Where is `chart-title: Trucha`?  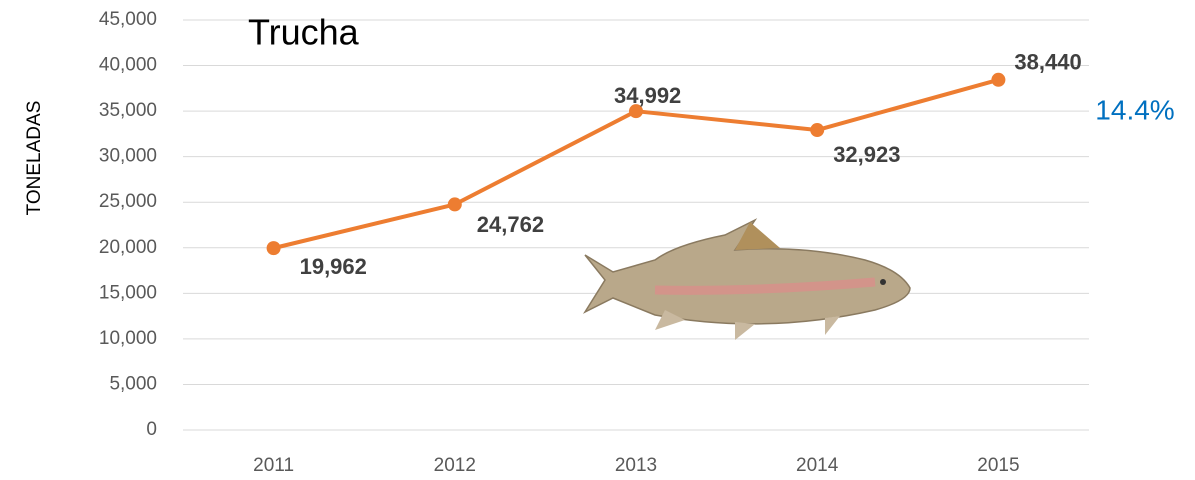
chart-title: Trucha is located at coordinates (304, 32).